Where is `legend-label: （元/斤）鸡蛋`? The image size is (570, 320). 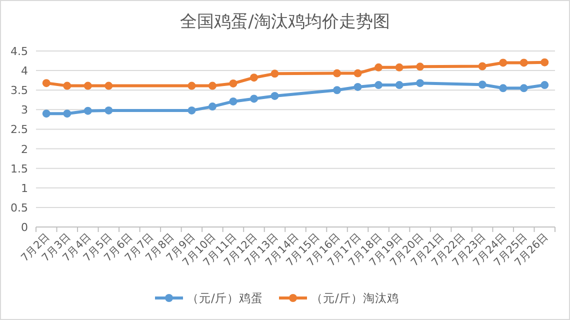 legend-label: （元/斤）鸡蛋 is located at coordinates (225, 298).